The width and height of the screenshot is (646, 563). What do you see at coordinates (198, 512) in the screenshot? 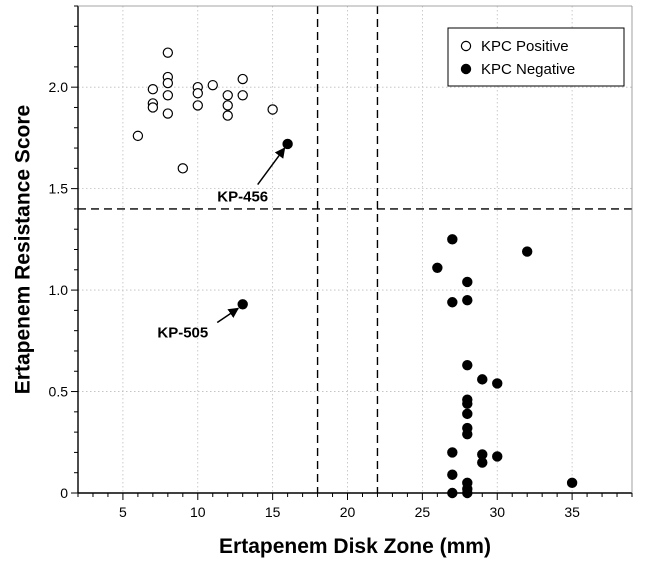
I see `x-tick-label: 10` at bounding box center [198, 512].